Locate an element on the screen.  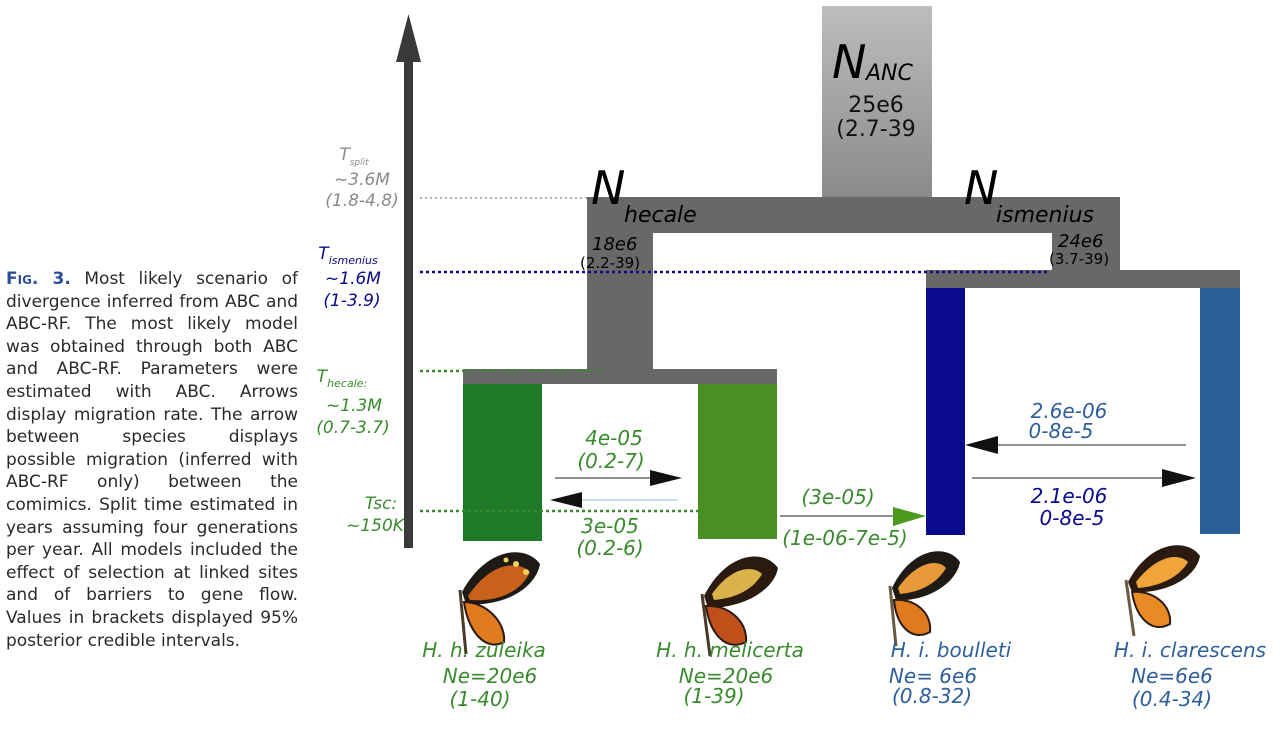
migration-label-boulleti-to-clarescens: 2.1e-06 0-8e-5 is located at coordinates (1069, 507).